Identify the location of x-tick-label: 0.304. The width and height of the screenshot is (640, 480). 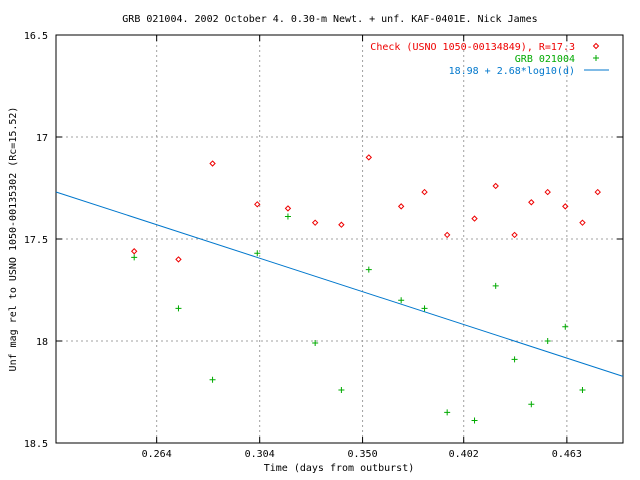
(260, 454).